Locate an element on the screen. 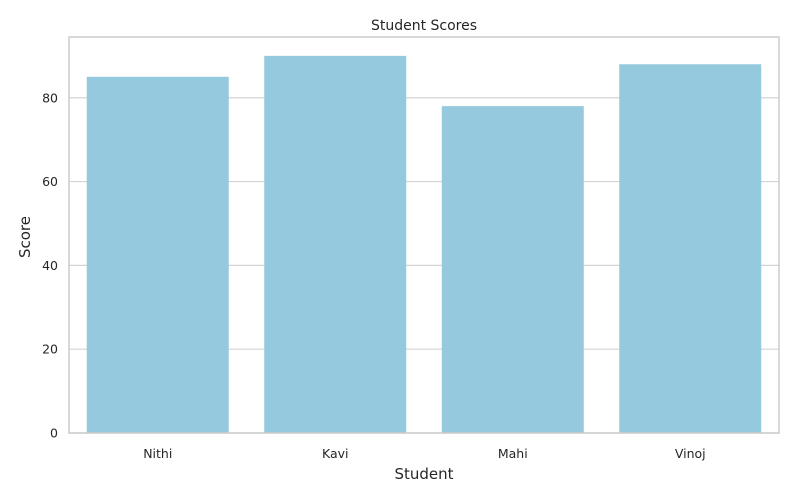 The image size is (800, 504). x-tick-label: Nithi is located at coordinates (157, 453).